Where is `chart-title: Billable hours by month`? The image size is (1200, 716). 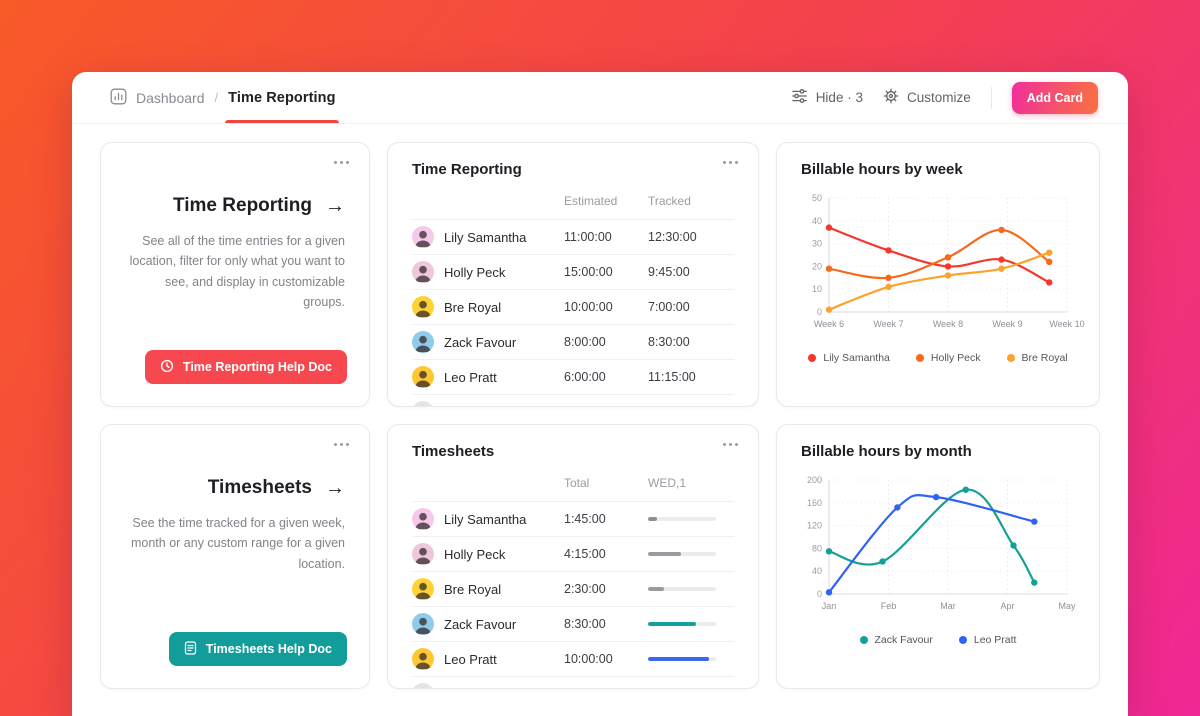
chart-title: Billable hours by month is located at coordinates (886, 451).